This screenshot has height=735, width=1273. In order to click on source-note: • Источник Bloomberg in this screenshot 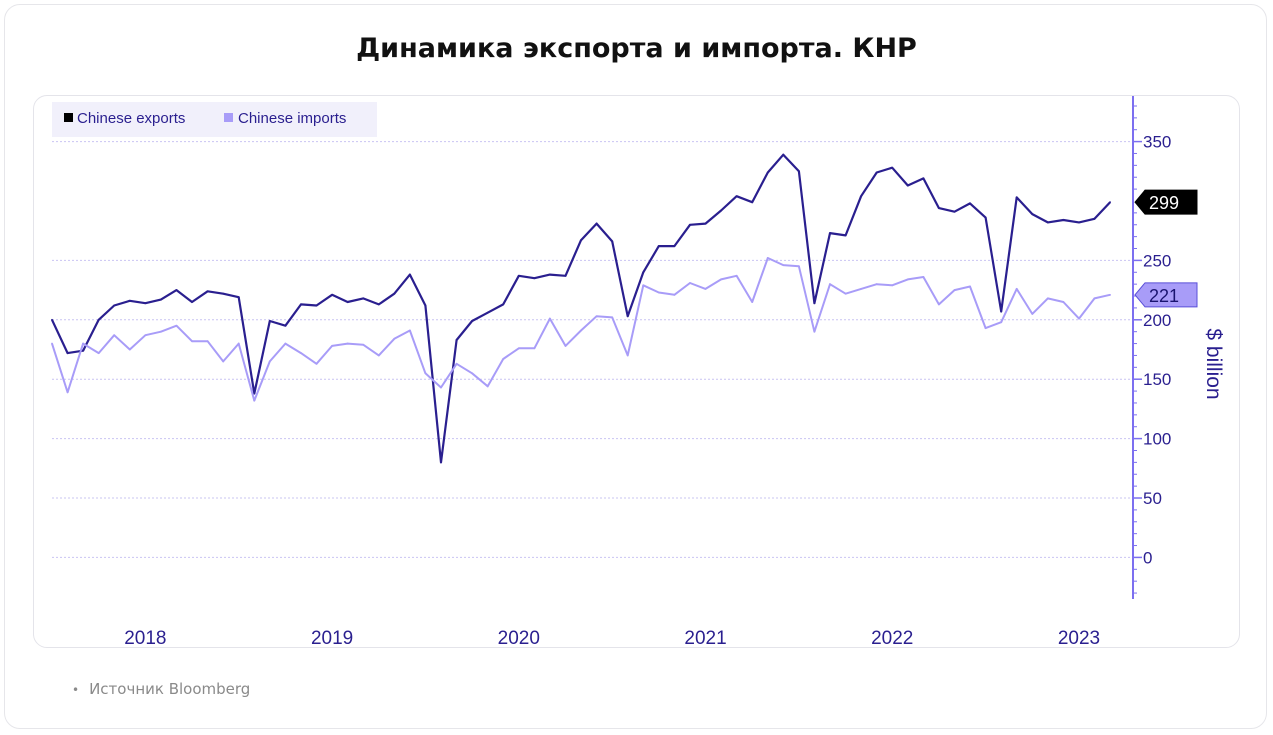, I will do `click(161, 689)`.